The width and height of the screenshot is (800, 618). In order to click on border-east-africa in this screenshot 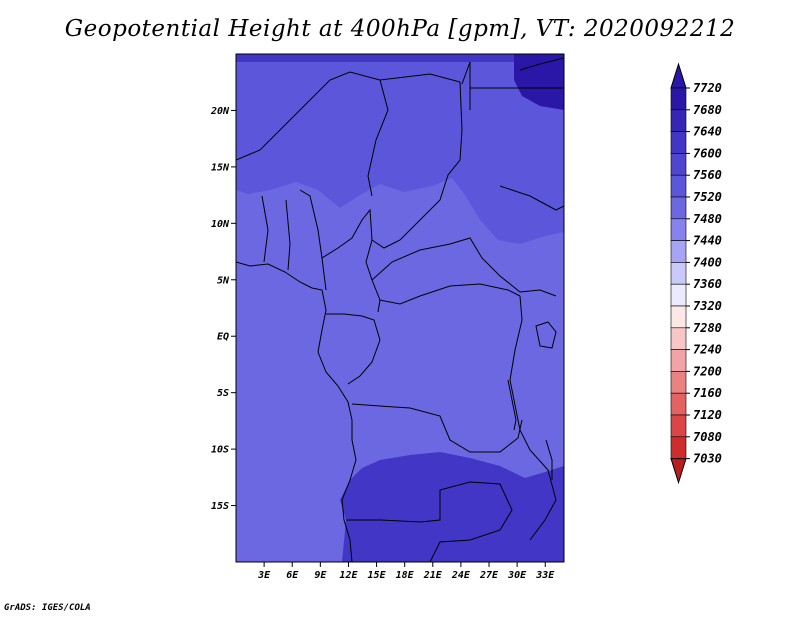, I will do `click(533, 418)`.